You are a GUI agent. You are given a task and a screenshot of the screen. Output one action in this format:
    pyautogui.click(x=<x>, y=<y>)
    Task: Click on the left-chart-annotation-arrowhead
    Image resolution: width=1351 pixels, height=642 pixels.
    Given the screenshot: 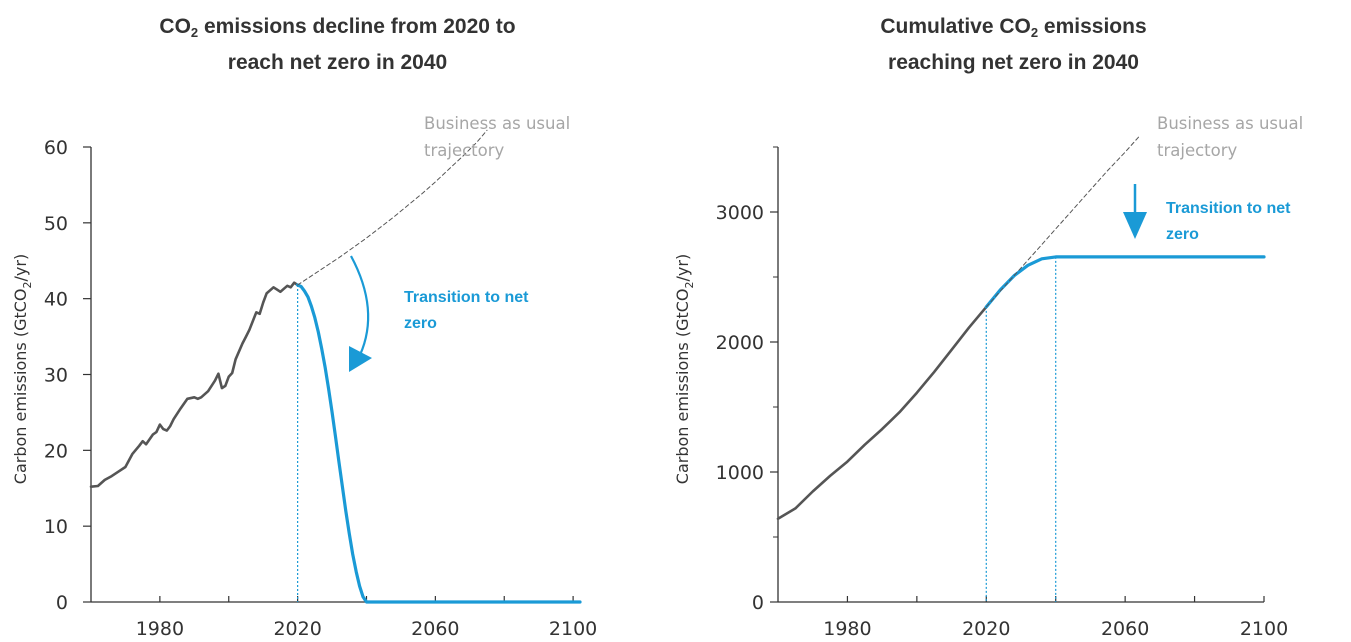 What is the action you would take?
    pyautogui.click(x=360, y=359)
    